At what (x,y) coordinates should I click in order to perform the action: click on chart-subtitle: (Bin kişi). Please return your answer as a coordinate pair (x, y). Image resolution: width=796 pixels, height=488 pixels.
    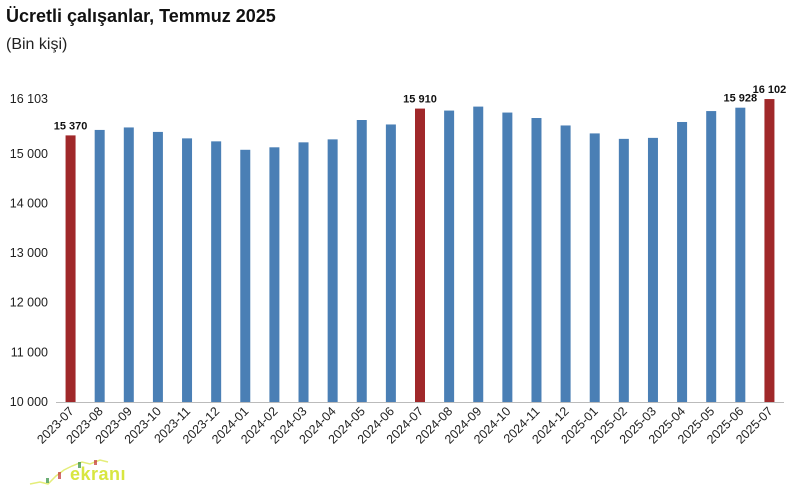
    Looking at the image, I should click on (37, 44).